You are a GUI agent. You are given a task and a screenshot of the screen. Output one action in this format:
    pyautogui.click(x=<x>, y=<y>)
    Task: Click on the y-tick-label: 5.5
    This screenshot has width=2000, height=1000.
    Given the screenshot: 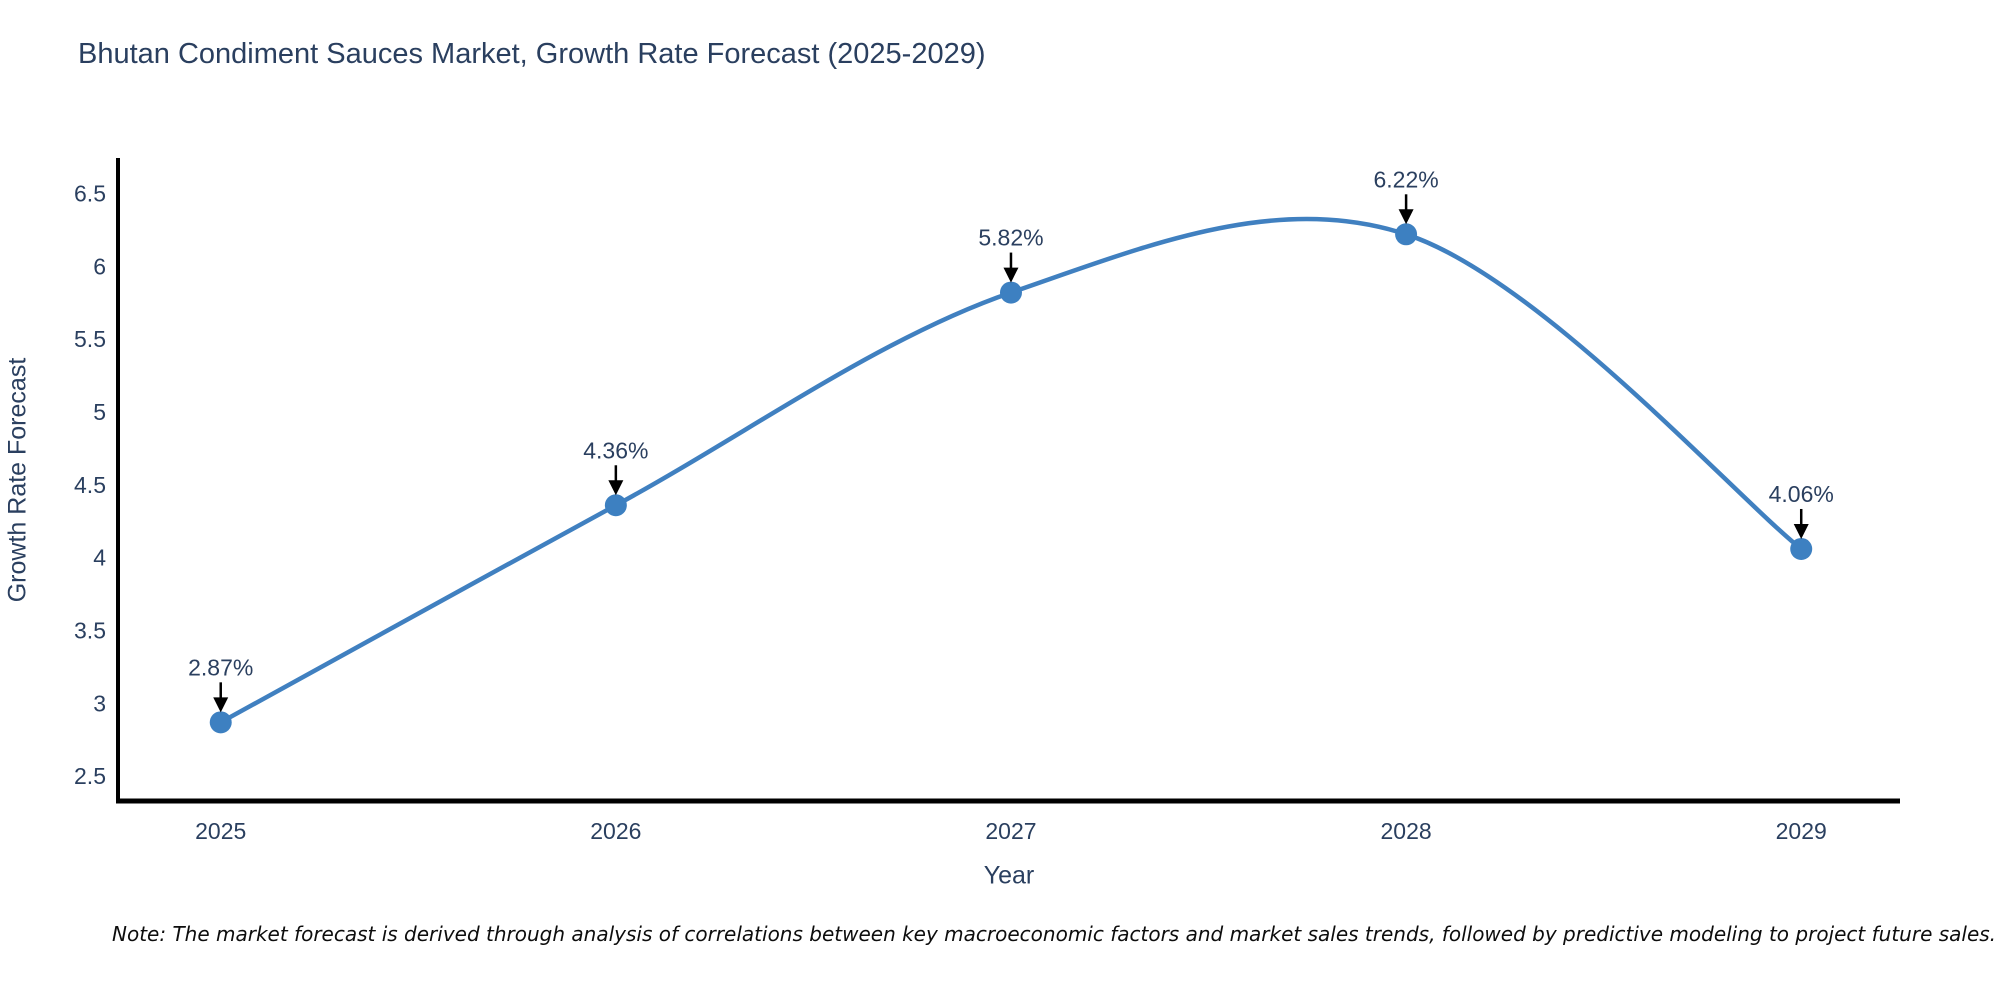 What is the action you would take?
    pyautogui.click(x=90, y=339)
    